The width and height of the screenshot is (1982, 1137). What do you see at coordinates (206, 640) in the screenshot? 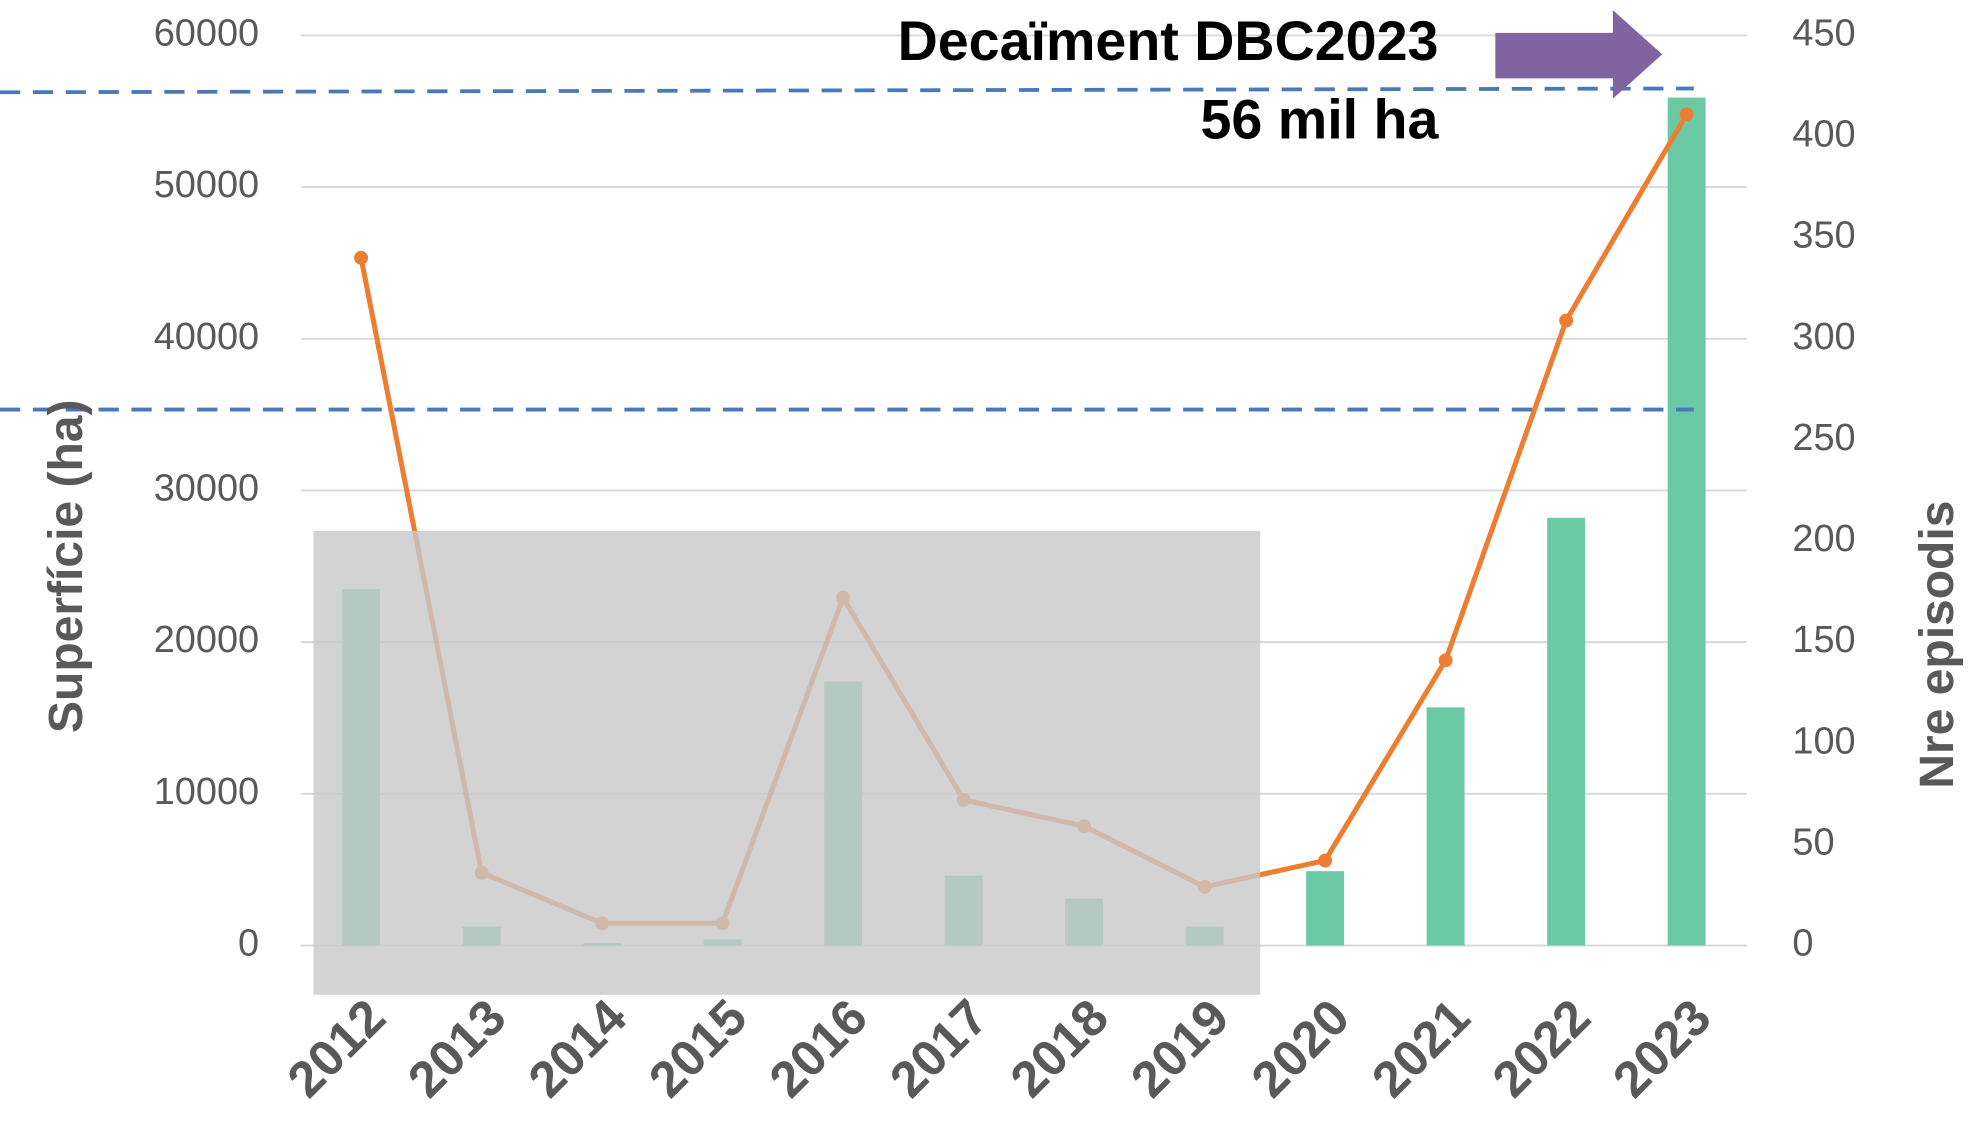
I see `y-tick-label: 20000` at bounding box center [206, 640].